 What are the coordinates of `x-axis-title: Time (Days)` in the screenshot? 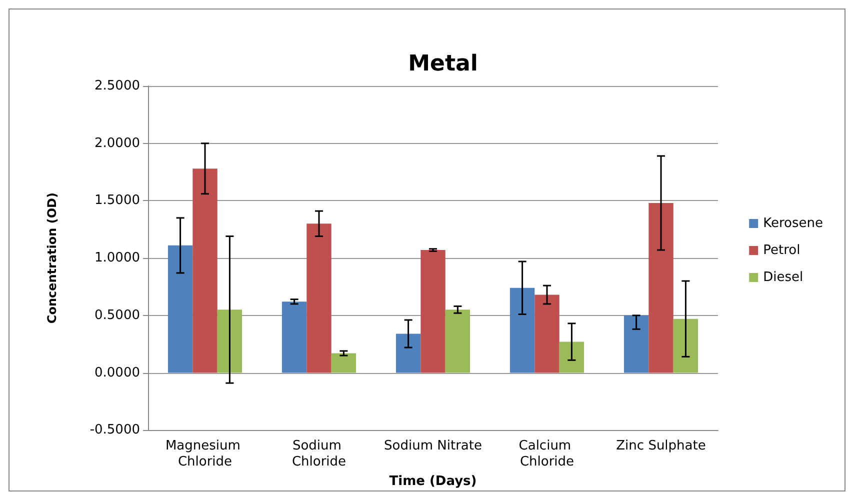 It's located at (433, 481).